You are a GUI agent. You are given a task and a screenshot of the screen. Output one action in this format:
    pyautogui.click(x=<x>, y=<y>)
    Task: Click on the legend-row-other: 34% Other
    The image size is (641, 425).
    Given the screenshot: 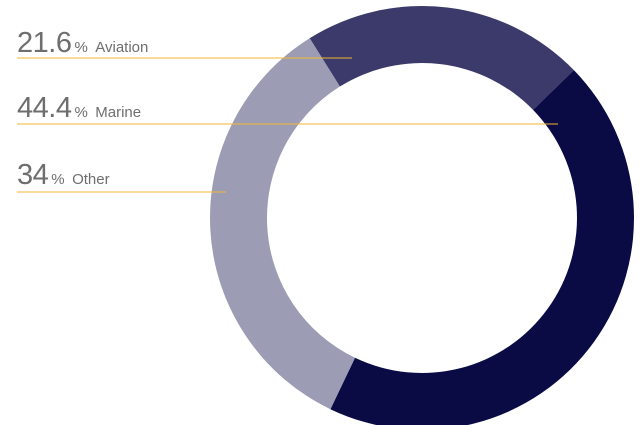 What is the action you would take?
    pyautogui.click(x=63, y=175)
    